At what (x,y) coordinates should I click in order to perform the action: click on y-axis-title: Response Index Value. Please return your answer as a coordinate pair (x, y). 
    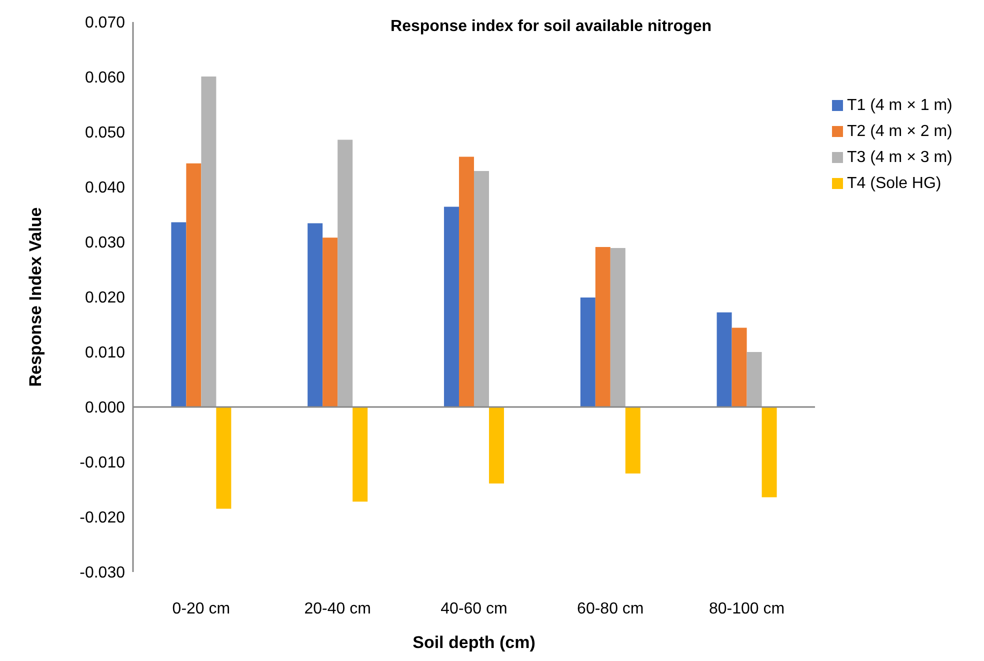
    Looking at the image, I should click on (36, 297).